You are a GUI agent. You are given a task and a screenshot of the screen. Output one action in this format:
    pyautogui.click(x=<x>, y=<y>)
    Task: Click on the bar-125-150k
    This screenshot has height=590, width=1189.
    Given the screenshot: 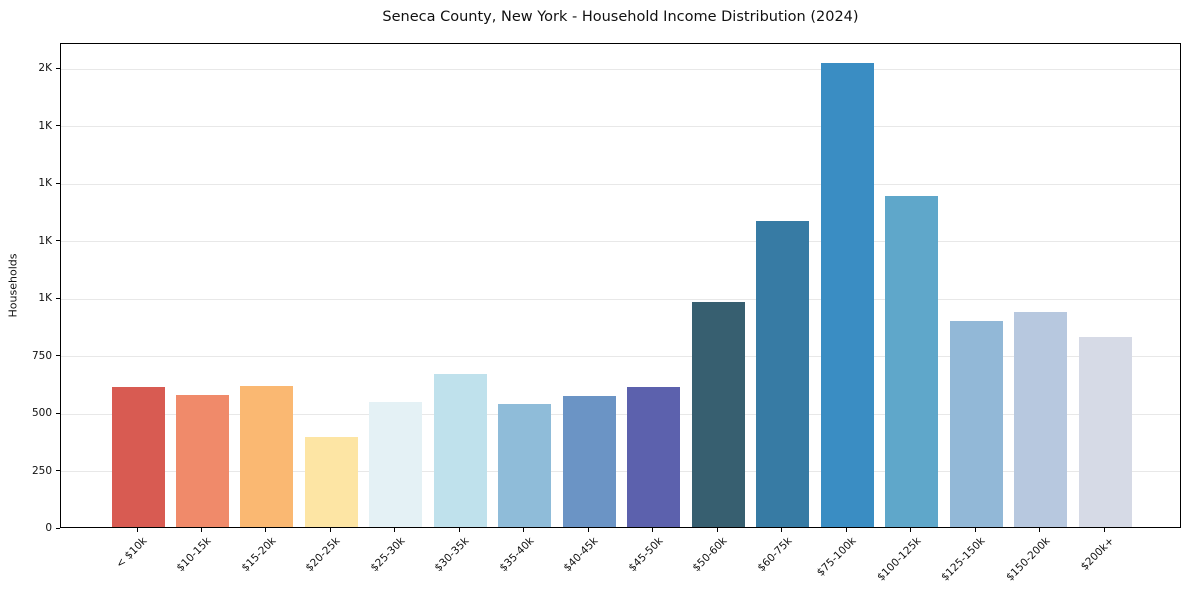 What is the action you would take?
    pyautogui.click(x=976, y=424)
    